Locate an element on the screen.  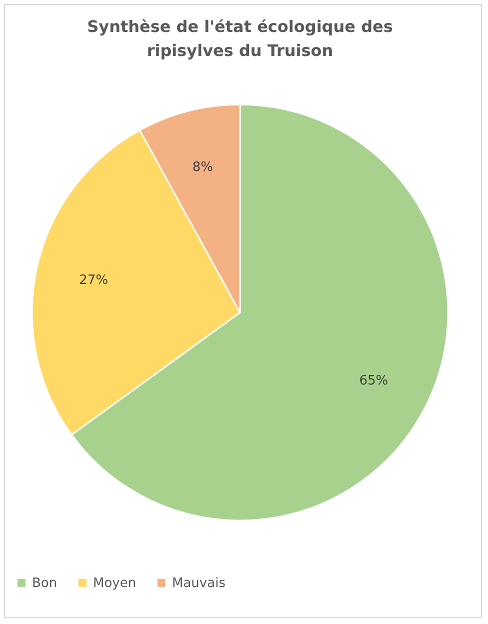
legend-label: Mauvais is located at coordinates (199, 583).